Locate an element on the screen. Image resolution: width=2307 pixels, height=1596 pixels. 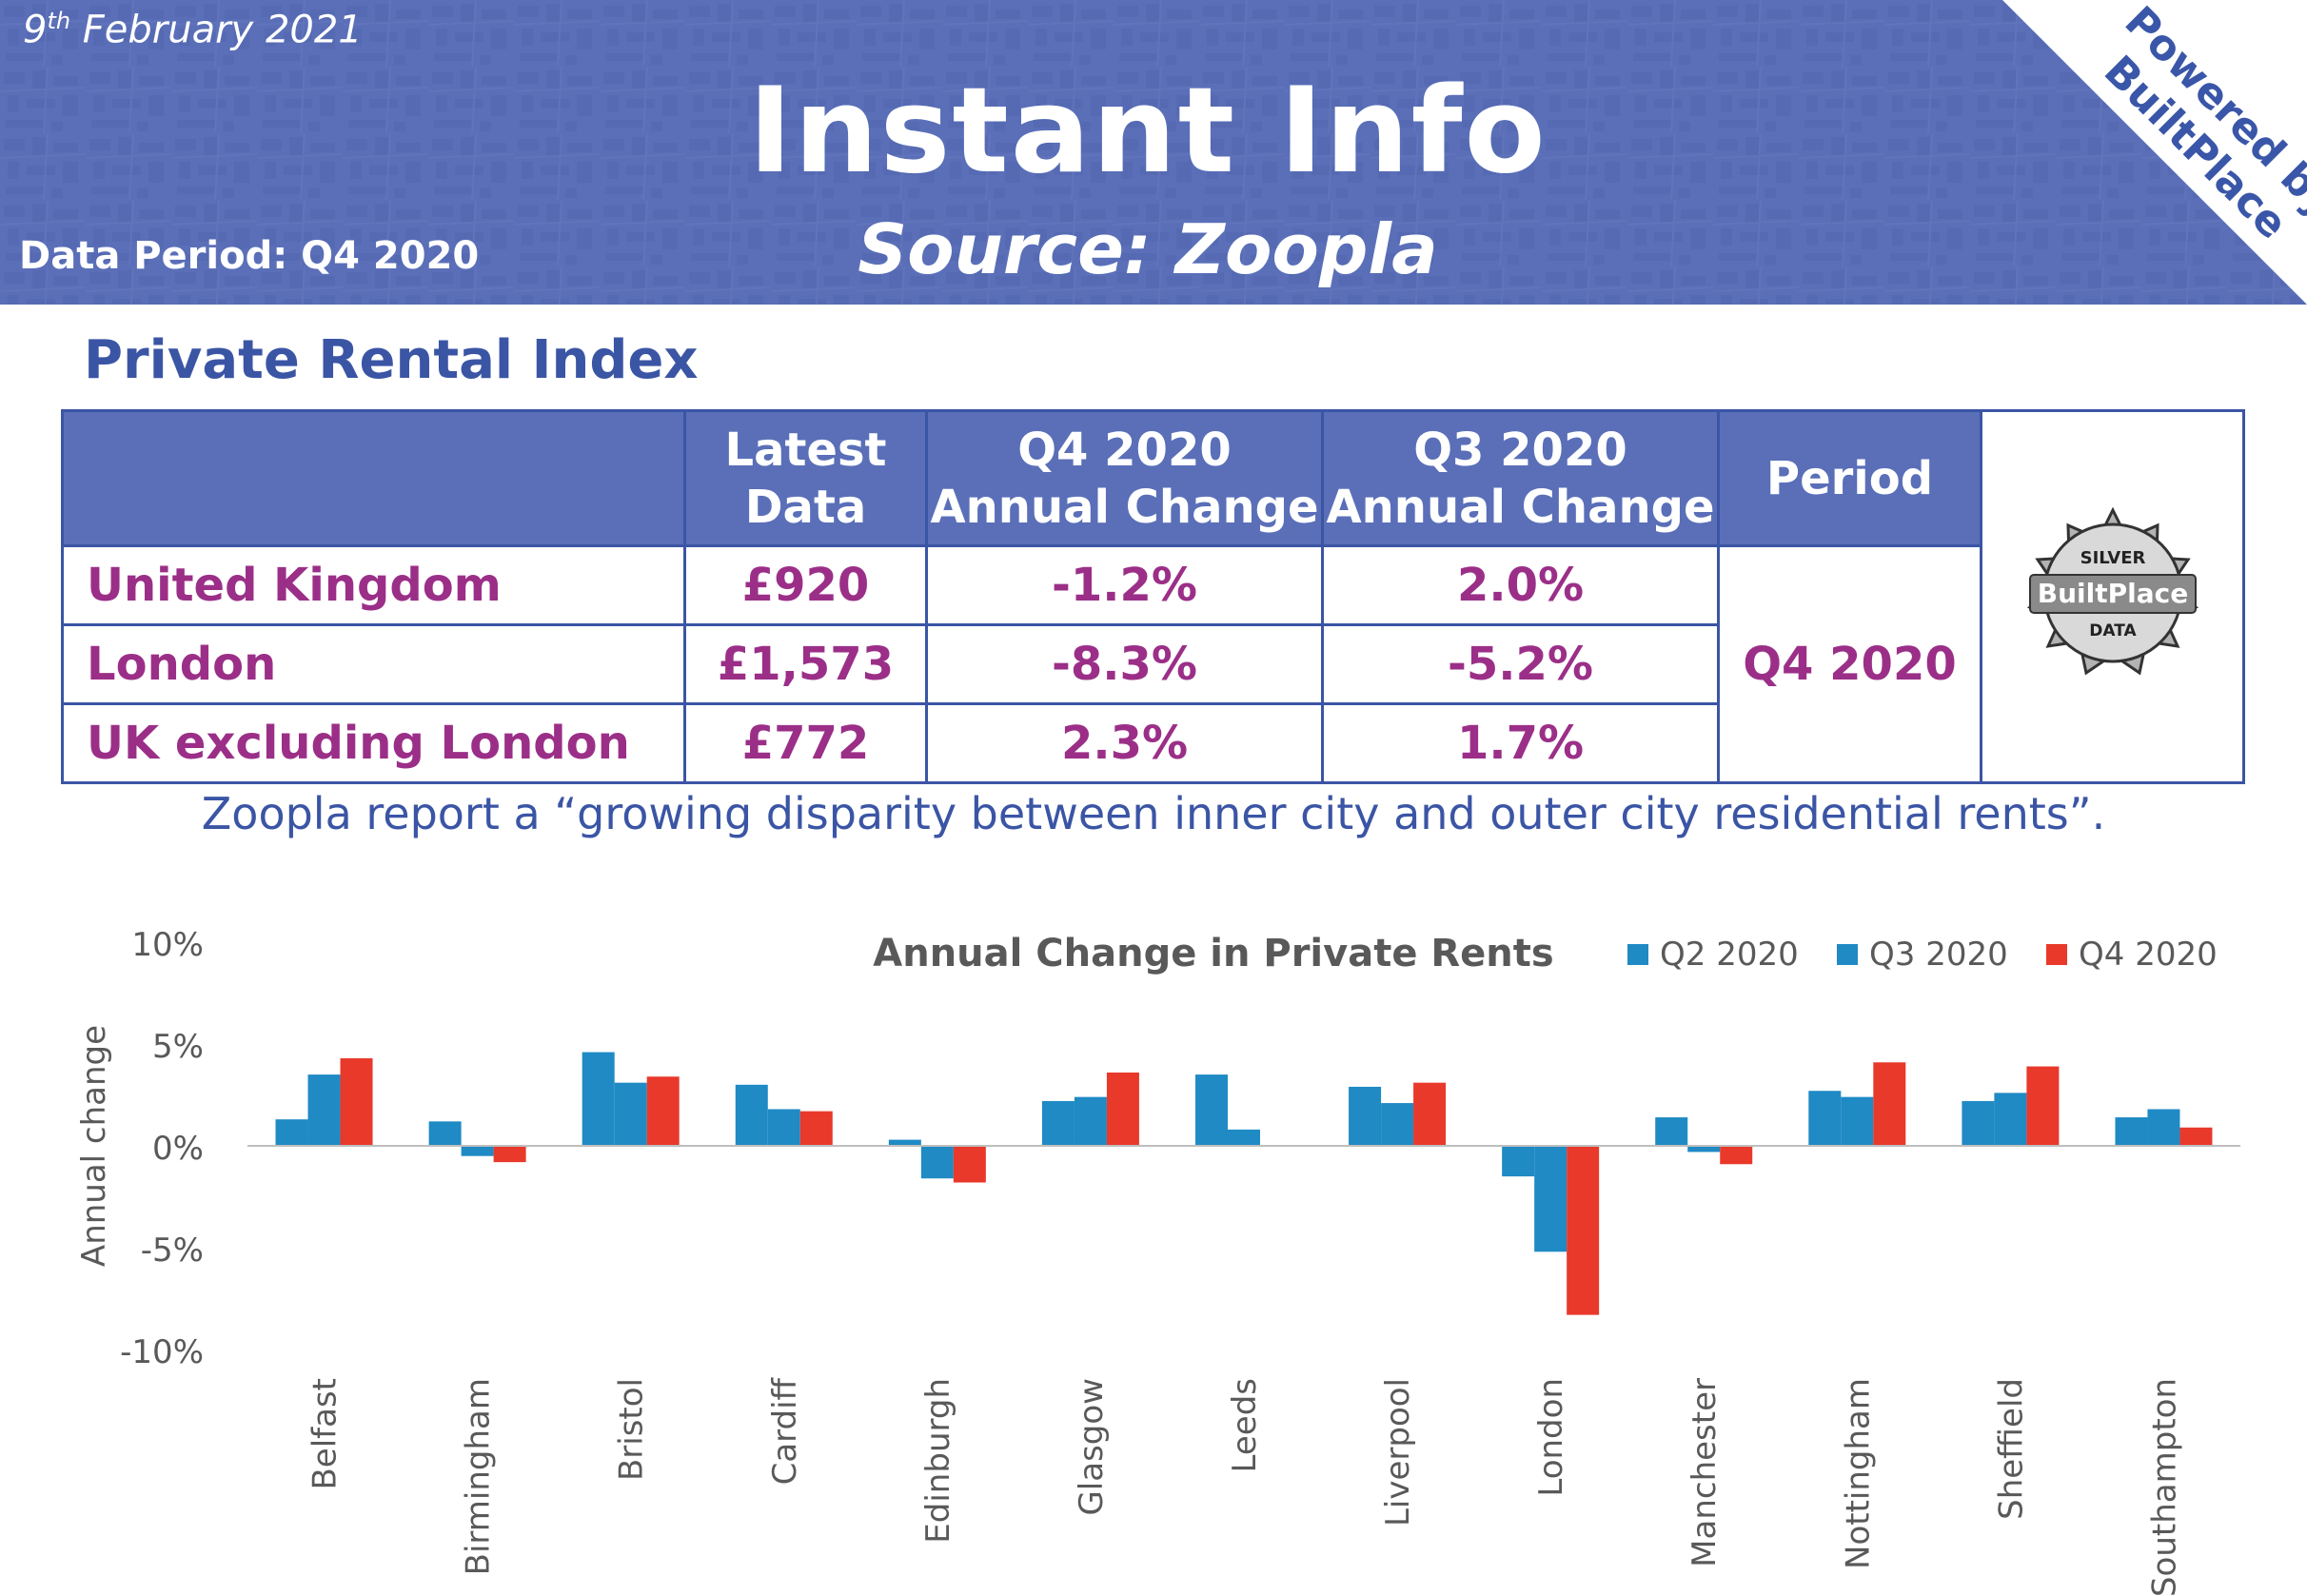
badge-top-text: SILVER is located at coordinates (2112, 558).